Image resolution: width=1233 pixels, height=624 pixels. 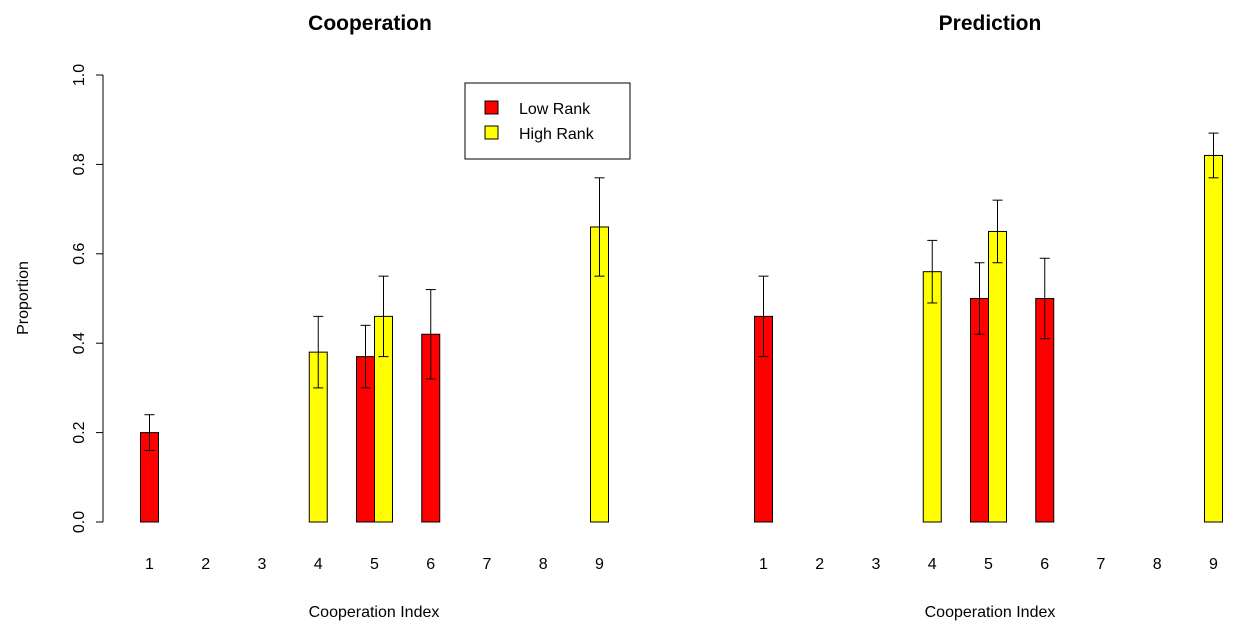 I want to click on legend-box, so click(x=547, y=121).